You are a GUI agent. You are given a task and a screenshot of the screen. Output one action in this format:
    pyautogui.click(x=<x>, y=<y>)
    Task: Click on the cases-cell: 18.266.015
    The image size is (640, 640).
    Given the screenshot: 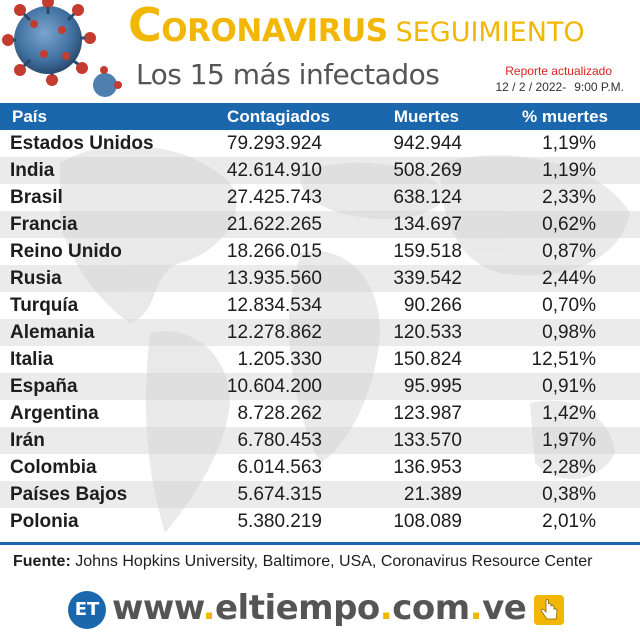 What is the action you would take?
    pyautogui.click(x=274, y=251)
    